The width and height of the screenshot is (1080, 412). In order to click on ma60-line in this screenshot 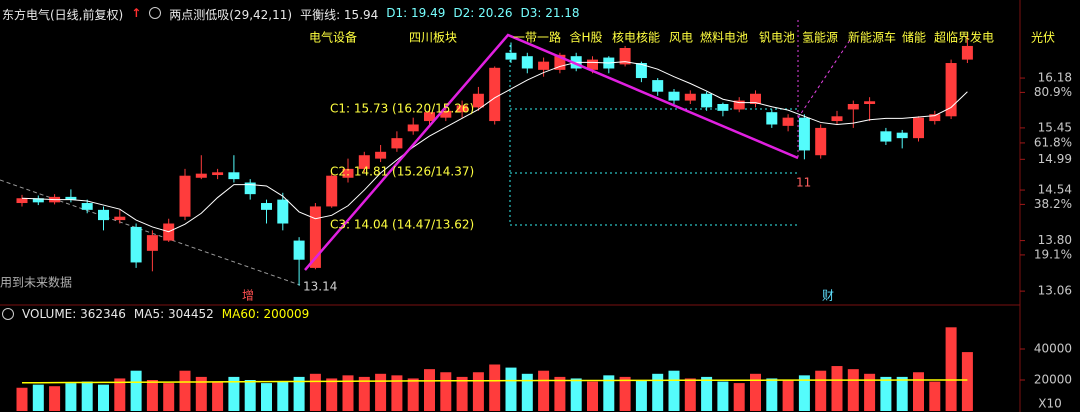, I will do `click(494, 381)`.